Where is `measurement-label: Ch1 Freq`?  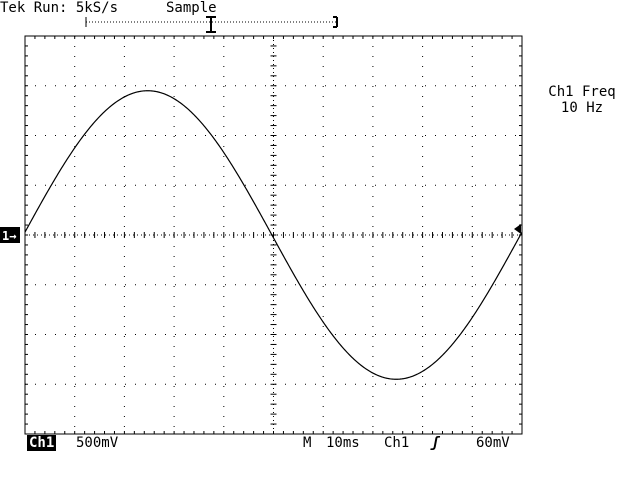 measurement-label: Ch1 Freq is located at coordinates (582, 92).